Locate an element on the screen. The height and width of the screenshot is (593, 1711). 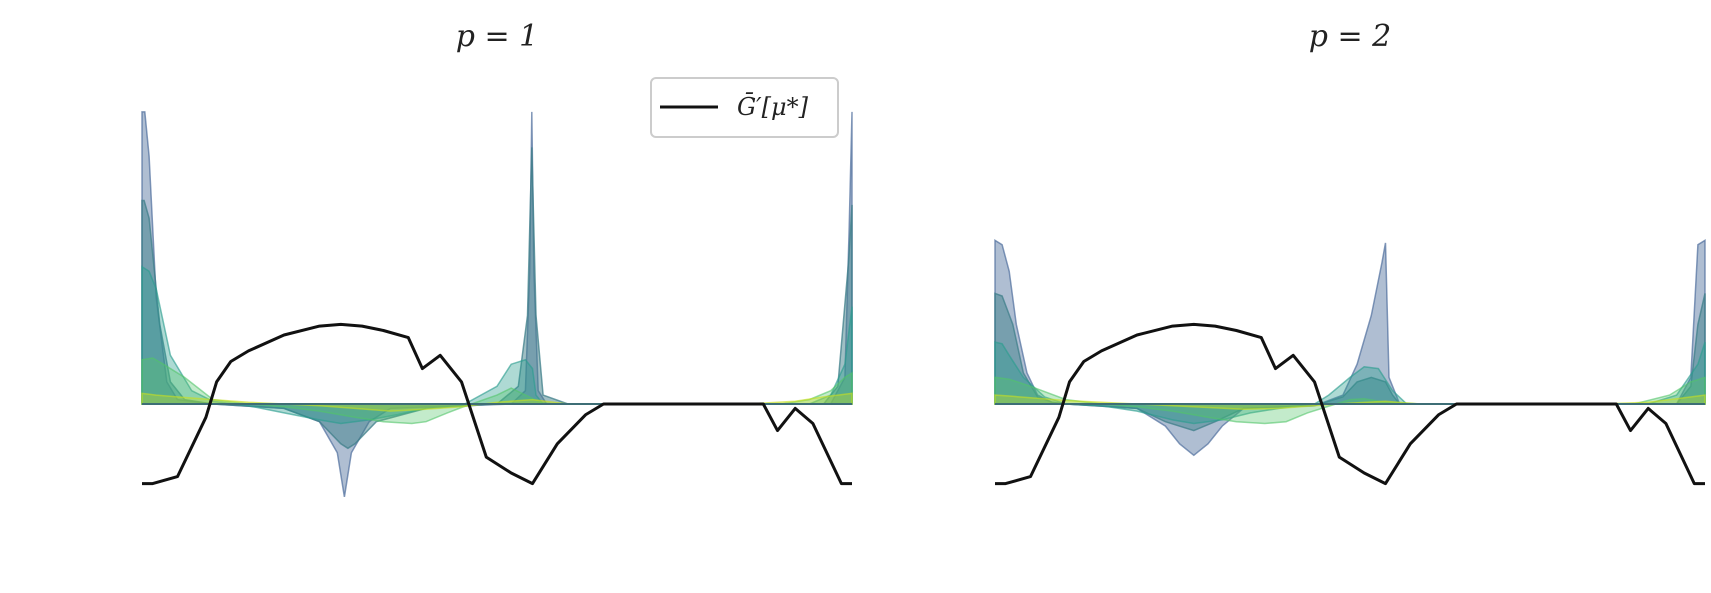
panel-title: p = 1 is located at coordinates (497, 36).